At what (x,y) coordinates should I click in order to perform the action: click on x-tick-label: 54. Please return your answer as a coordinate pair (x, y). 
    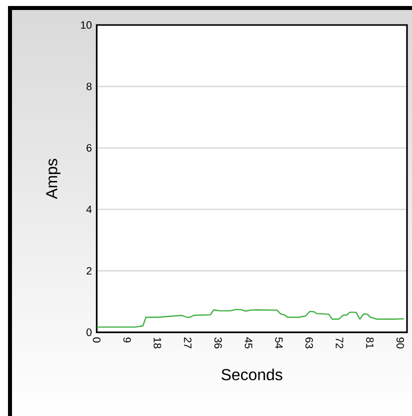
    Looking at the image, I should click on (279, 343).